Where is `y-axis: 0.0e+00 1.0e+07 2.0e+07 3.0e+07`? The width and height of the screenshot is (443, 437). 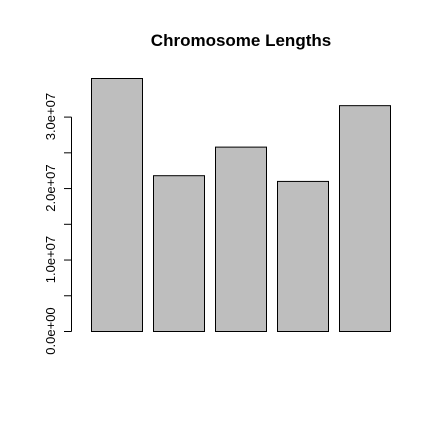 y-axis: 0.0e+00 1.0e+07 2.0e+07 3.0e+07 is located at coordinates (57, 224).